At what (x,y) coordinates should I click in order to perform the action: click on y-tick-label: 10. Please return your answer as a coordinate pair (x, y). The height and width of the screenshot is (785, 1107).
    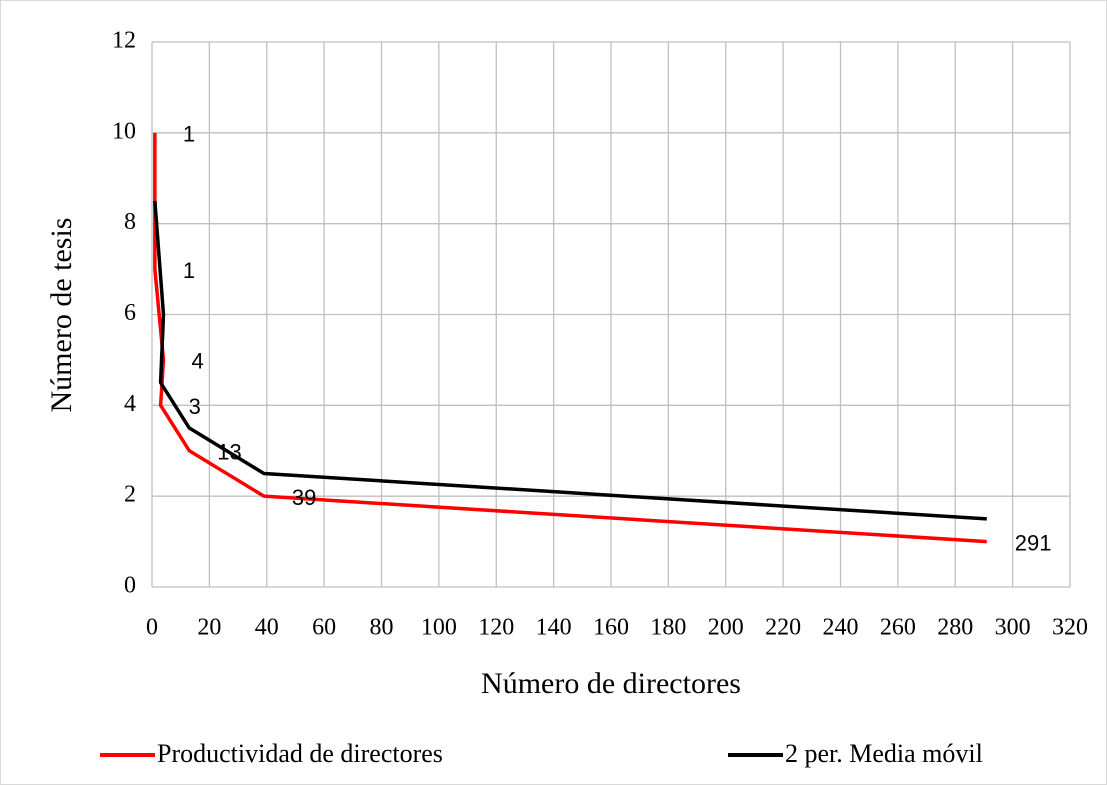
    Looking at the image, I should click on (124, 131).